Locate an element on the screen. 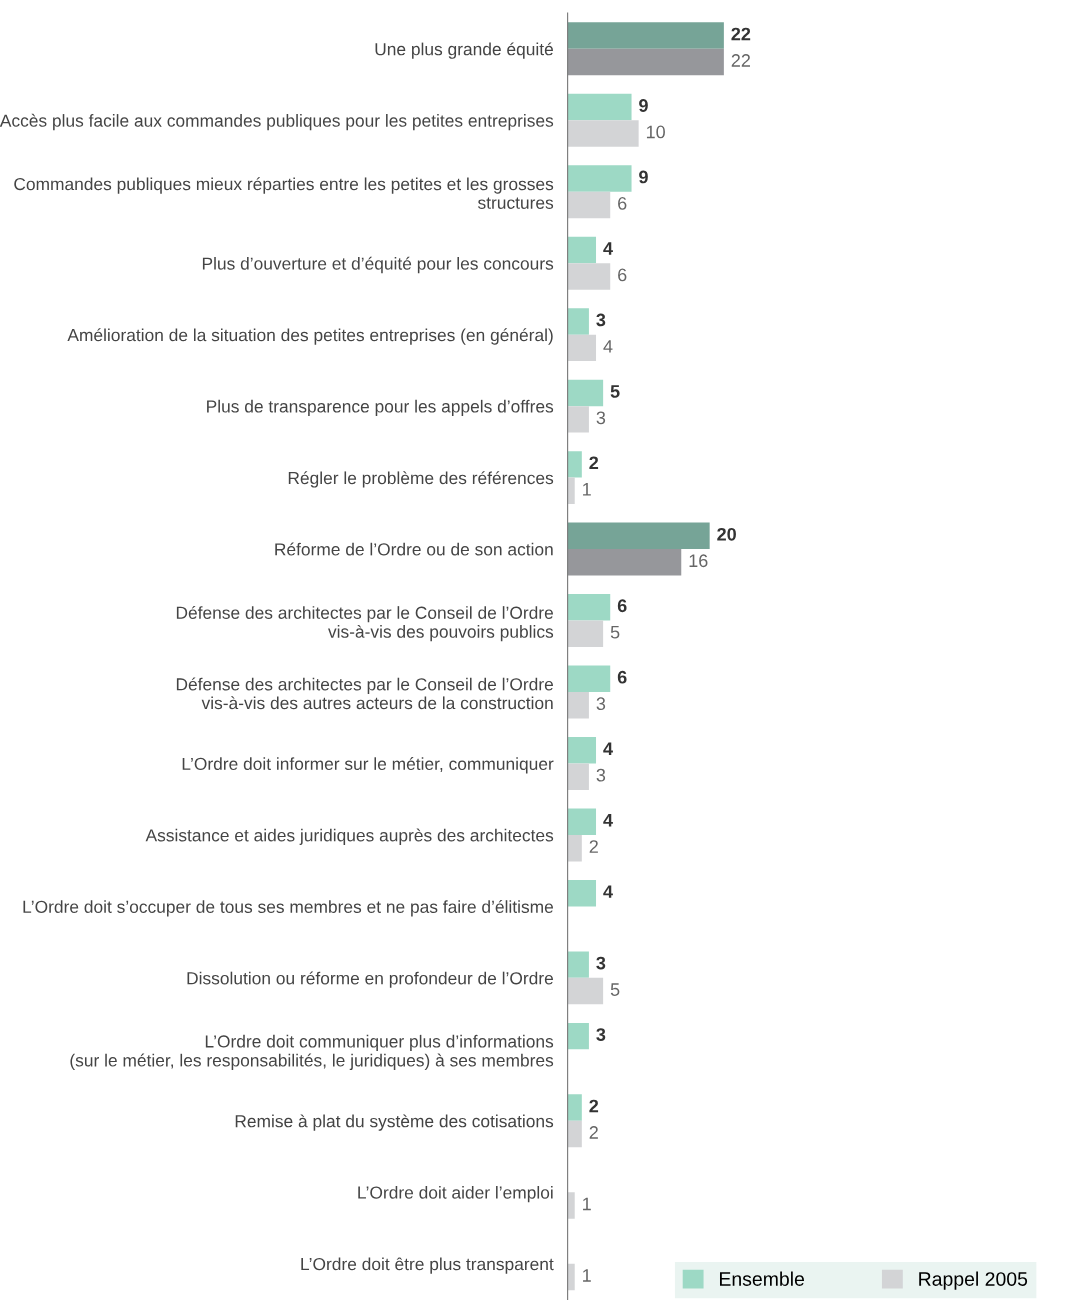  y-tick-label: L’Ordre doit communiquer plus d’informations (sur le métier, les responsabilités, le juridiques) à ses membres is located at coordinates (312, 1052).